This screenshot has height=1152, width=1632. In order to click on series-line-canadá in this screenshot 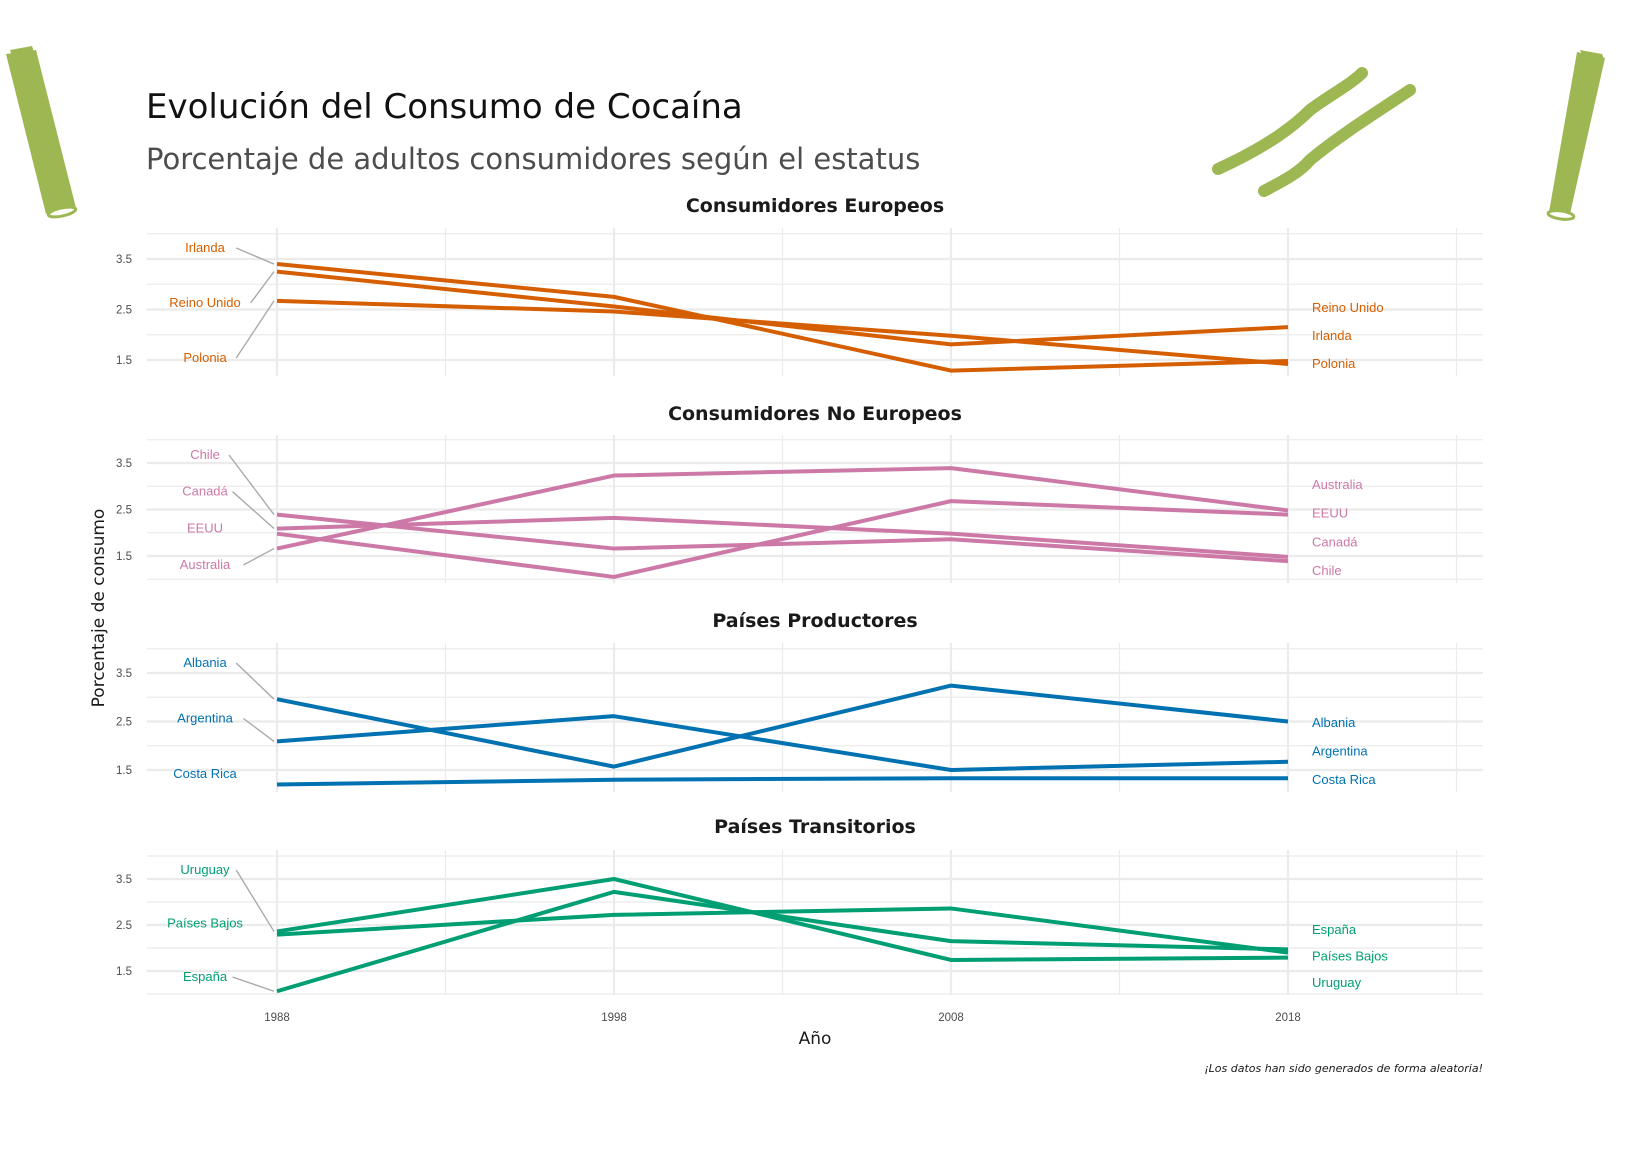, I will do `click(782, 537)`.